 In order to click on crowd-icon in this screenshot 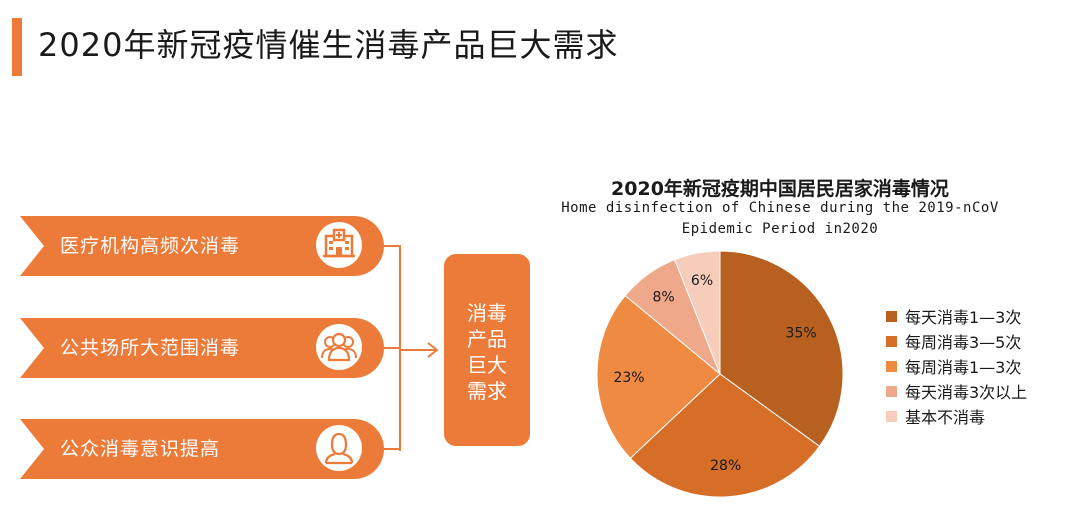, I will do `click(339, 347)`.